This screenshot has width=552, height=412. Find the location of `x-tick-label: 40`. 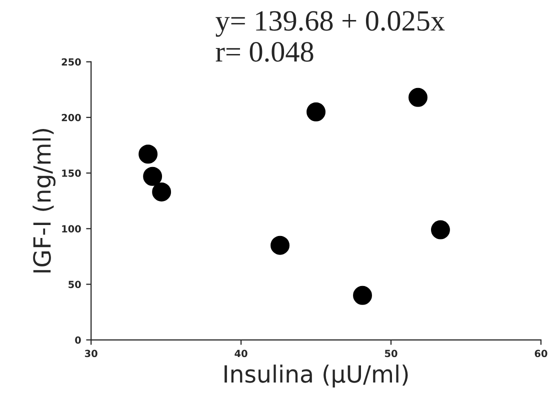

x-tick-label: 40 is located at coordinates (241, 354).